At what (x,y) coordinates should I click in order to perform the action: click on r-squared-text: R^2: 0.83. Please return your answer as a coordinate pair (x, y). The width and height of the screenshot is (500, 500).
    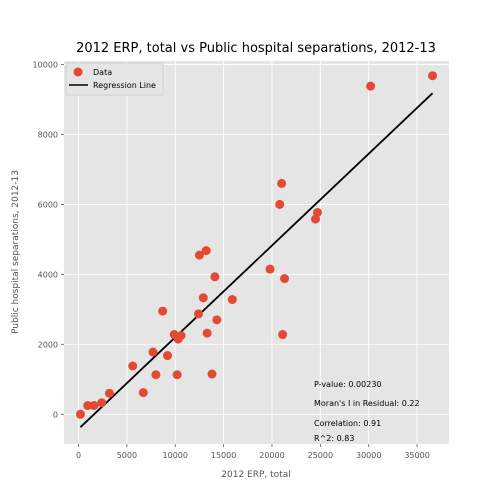
    Looking at the image, I should click on (334, 438).